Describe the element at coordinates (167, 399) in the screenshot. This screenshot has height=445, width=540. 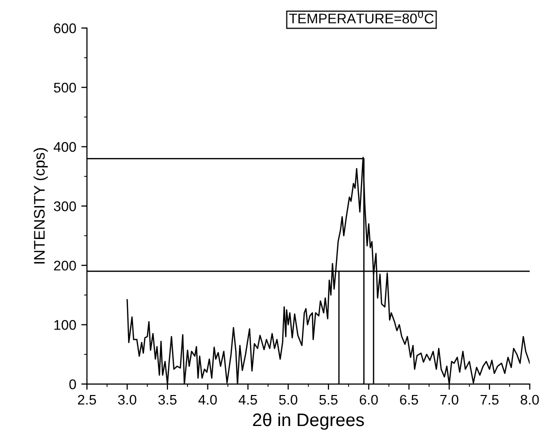
I see `x-tick-label: 3.5` at that location.